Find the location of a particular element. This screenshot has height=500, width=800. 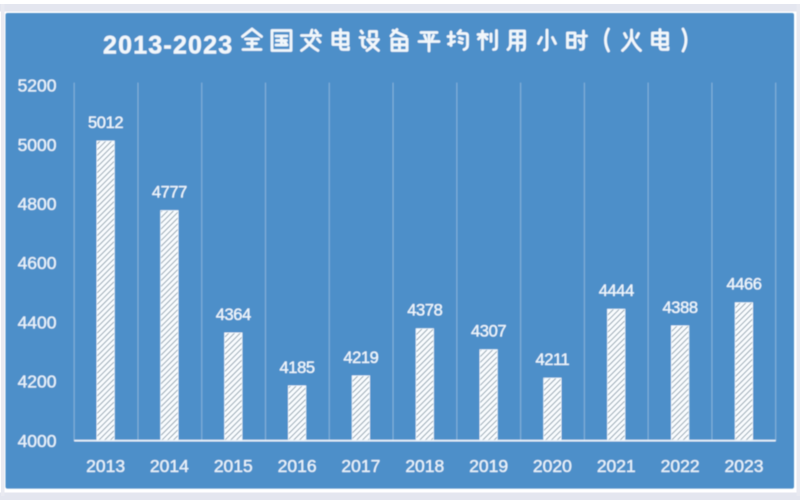

svg-text: 4307 is located at coordinates (488, 332).